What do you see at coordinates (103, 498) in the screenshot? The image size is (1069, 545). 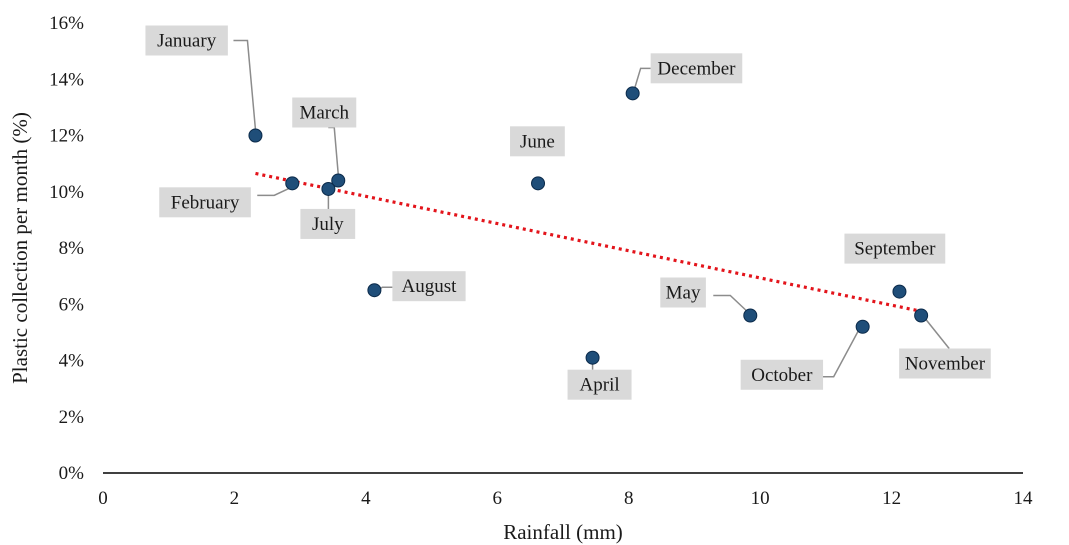 I see `x-tick-label: 0` at bounding box center [103, 498].